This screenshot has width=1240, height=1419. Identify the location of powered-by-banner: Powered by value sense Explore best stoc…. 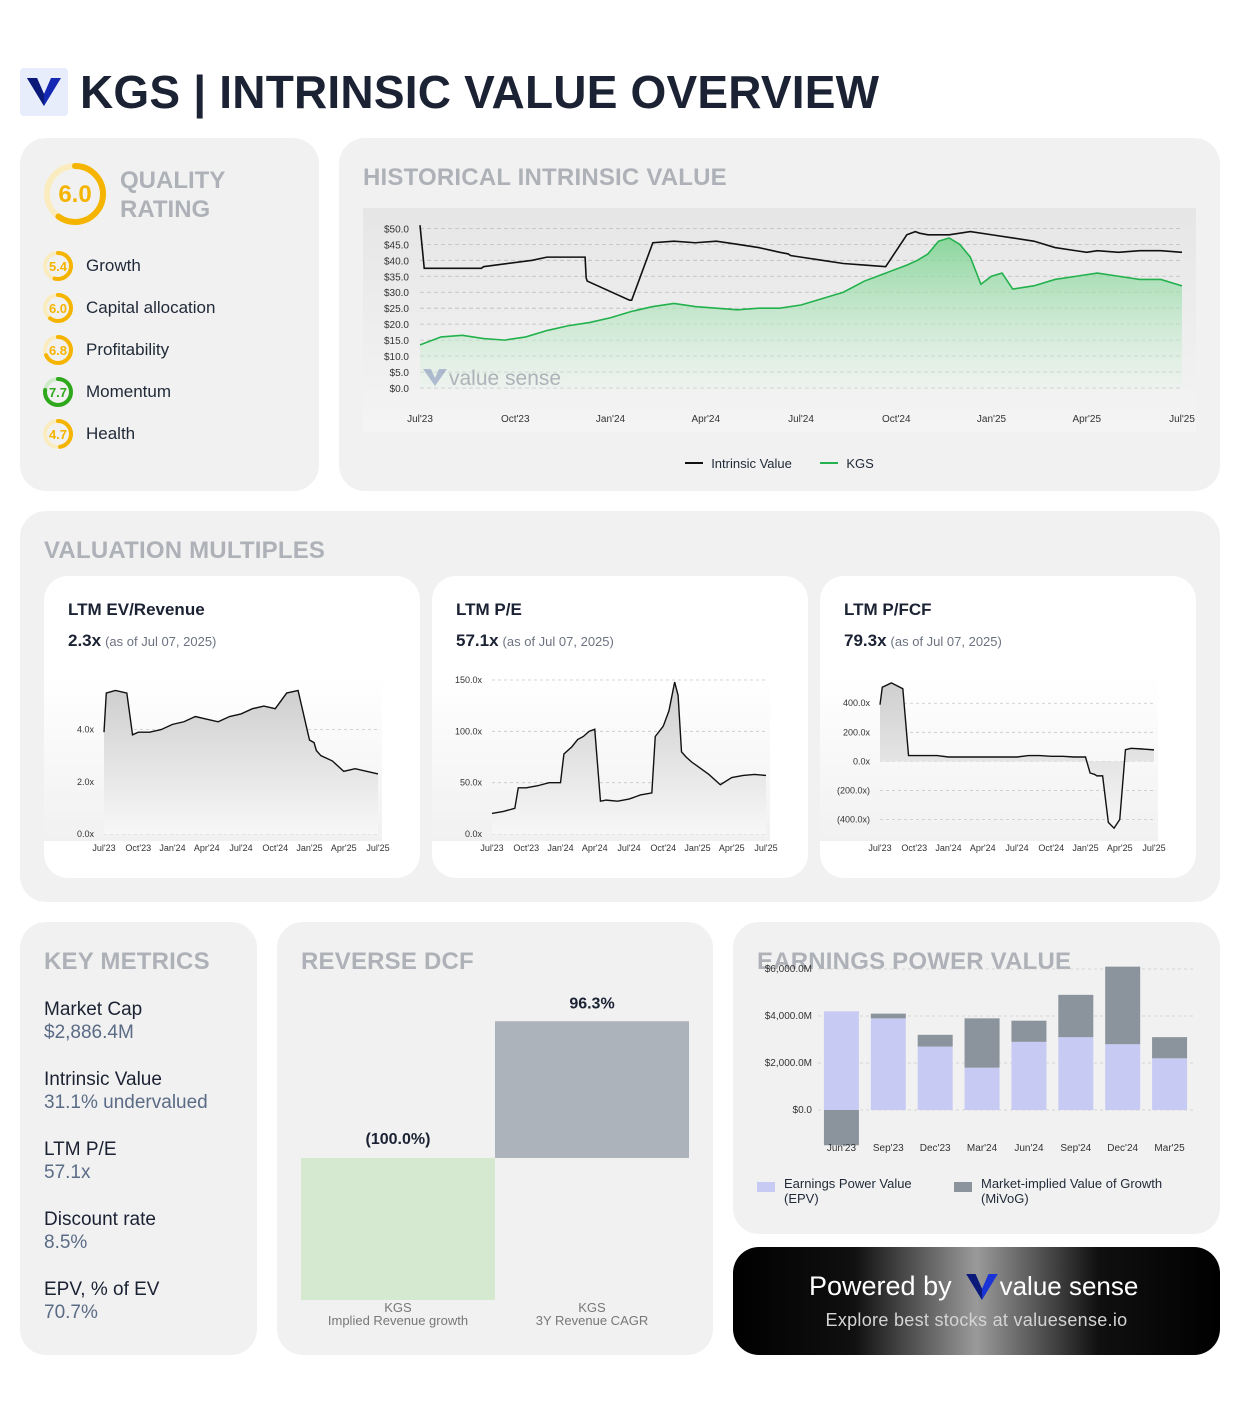
(976, 1301).